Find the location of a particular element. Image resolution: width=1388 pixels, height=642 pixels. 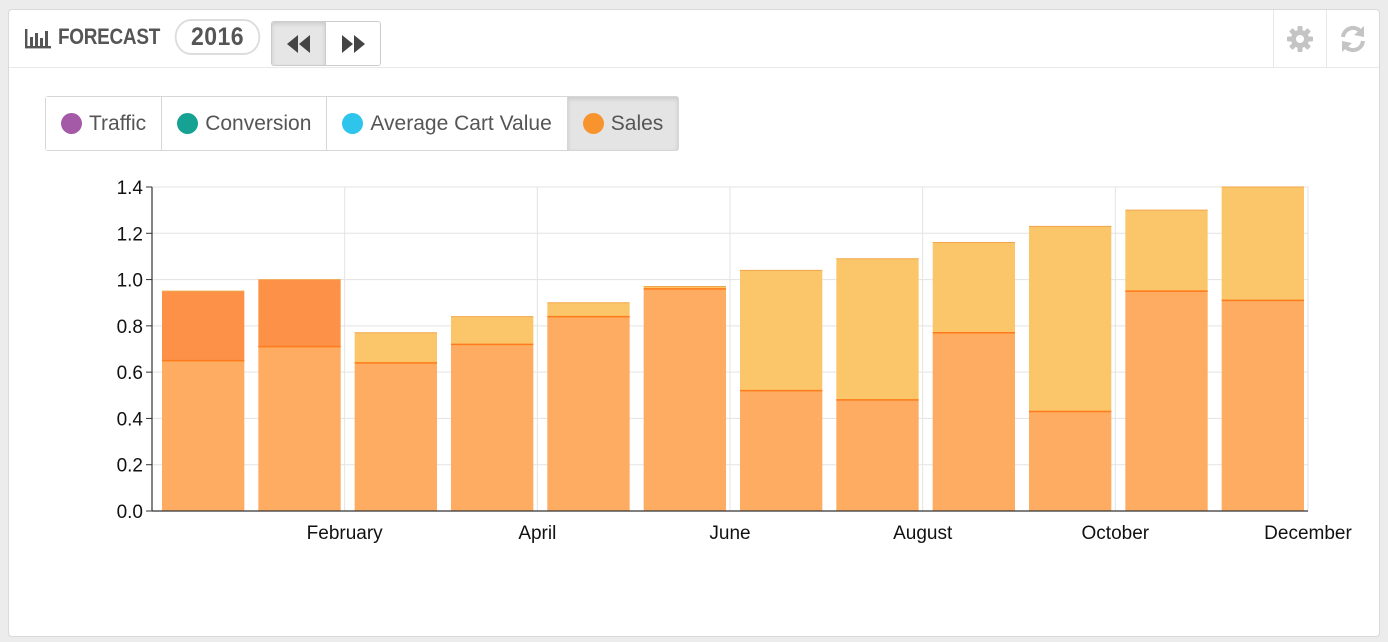

settings-button is located at coordinates (1299, 38).